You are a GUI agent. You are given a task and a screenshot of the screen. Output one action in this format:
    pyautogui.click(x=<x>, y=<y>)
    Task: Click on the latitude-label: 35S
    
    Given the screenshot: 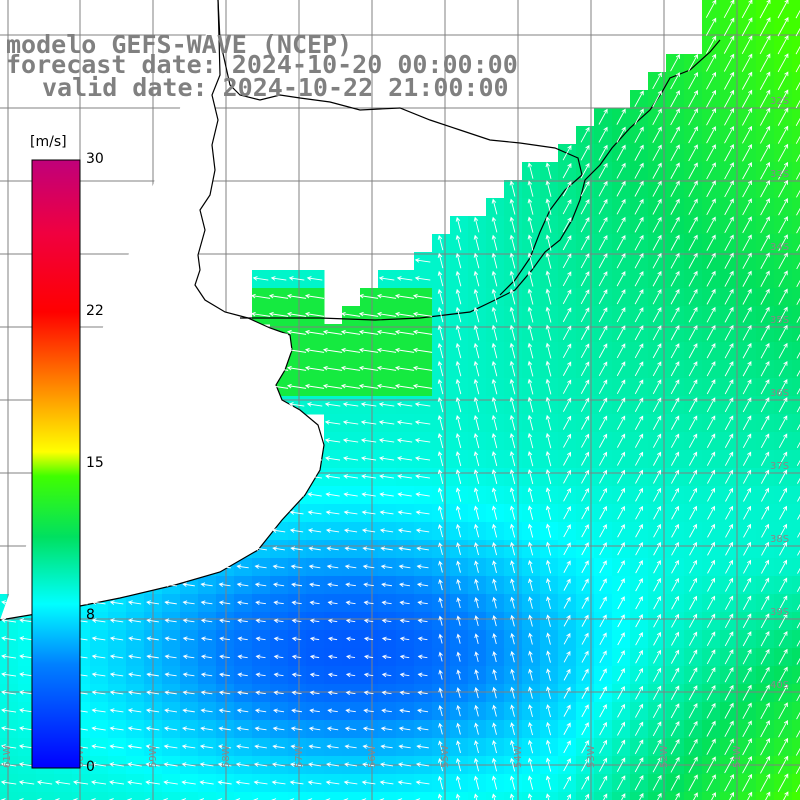 What is the action you would take?
    pyautogui.click(x=779, y=320)
    